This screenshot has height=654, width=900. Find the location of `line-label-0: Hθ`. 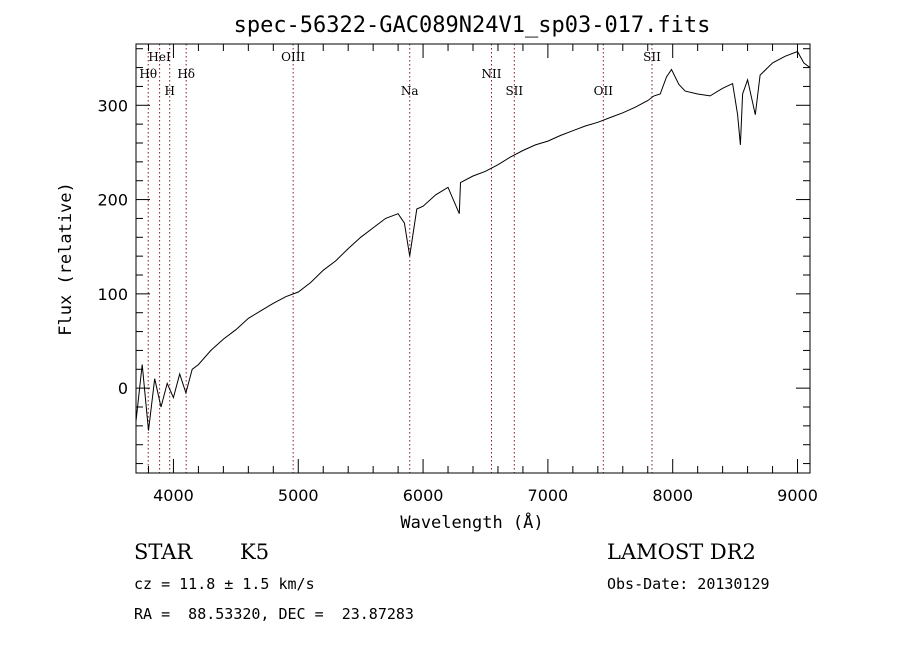

line-label-0: Hθ is located at coordinates (148, 74).